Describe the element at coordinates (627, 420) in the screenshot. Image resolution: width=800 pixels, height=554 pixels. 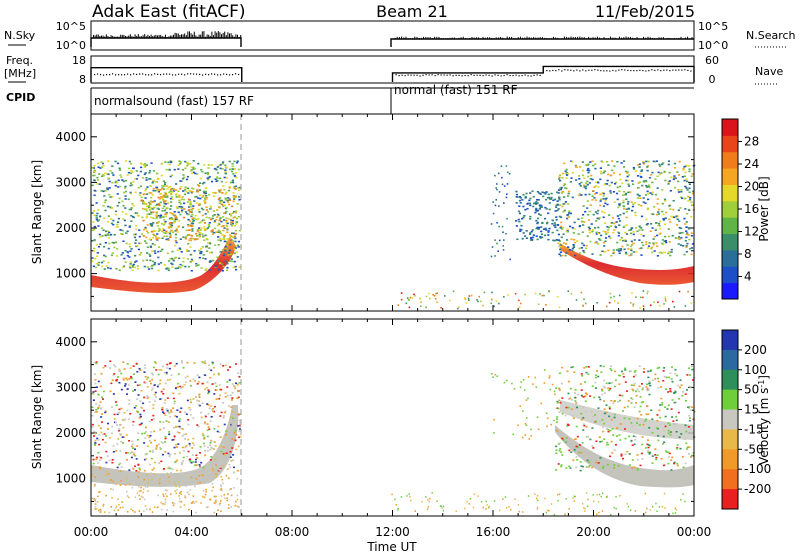
I see `velocity-echo-band-upper` at that location.